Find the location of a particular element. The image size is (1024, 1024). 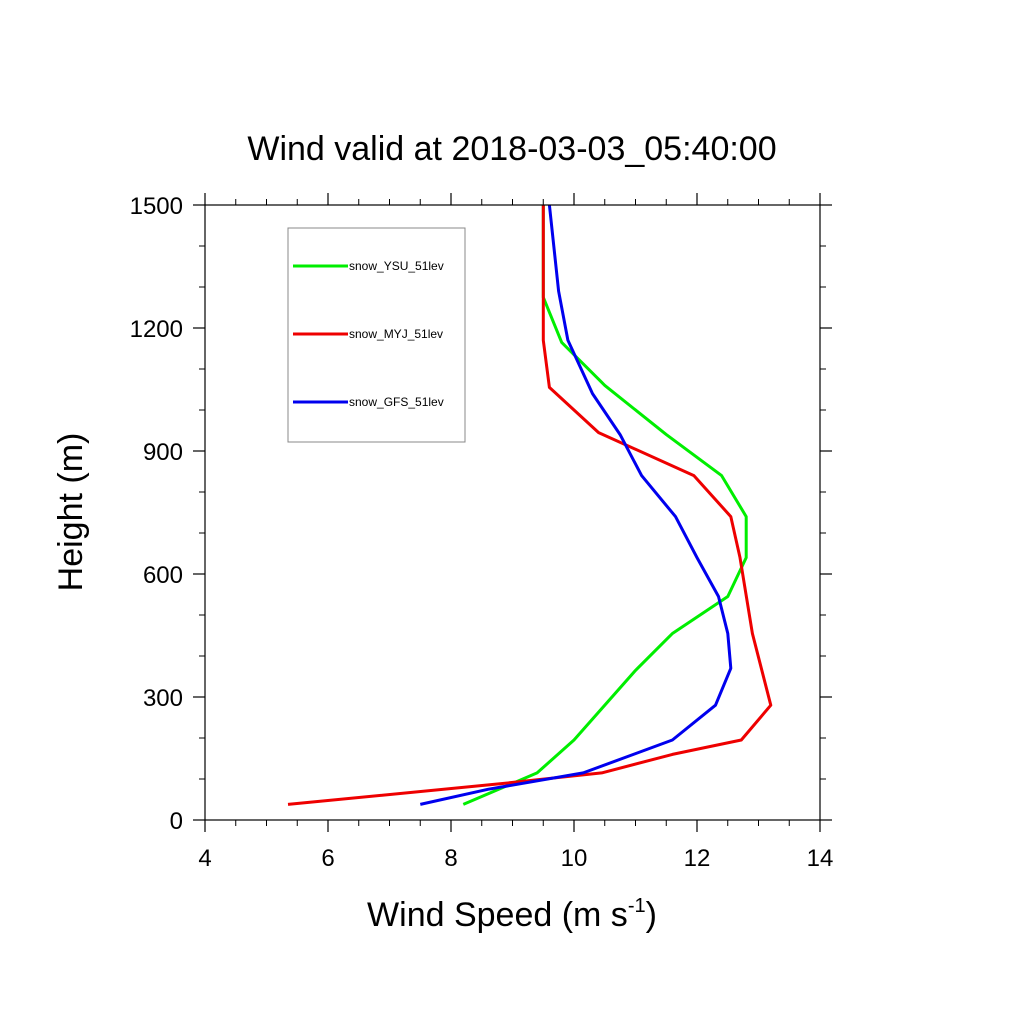

x-axis-label-main: Wind Speed (m s is located at coordinates (497, 915).